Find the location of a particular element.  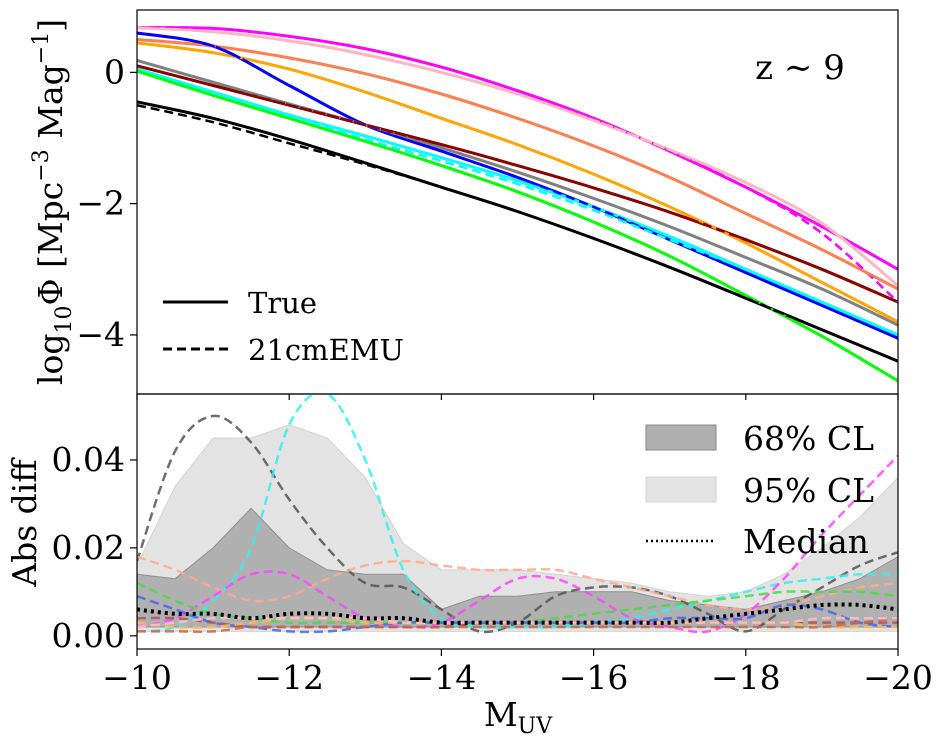

ylabel-part-b-sup: −3 is located at coordinates (41, 165).